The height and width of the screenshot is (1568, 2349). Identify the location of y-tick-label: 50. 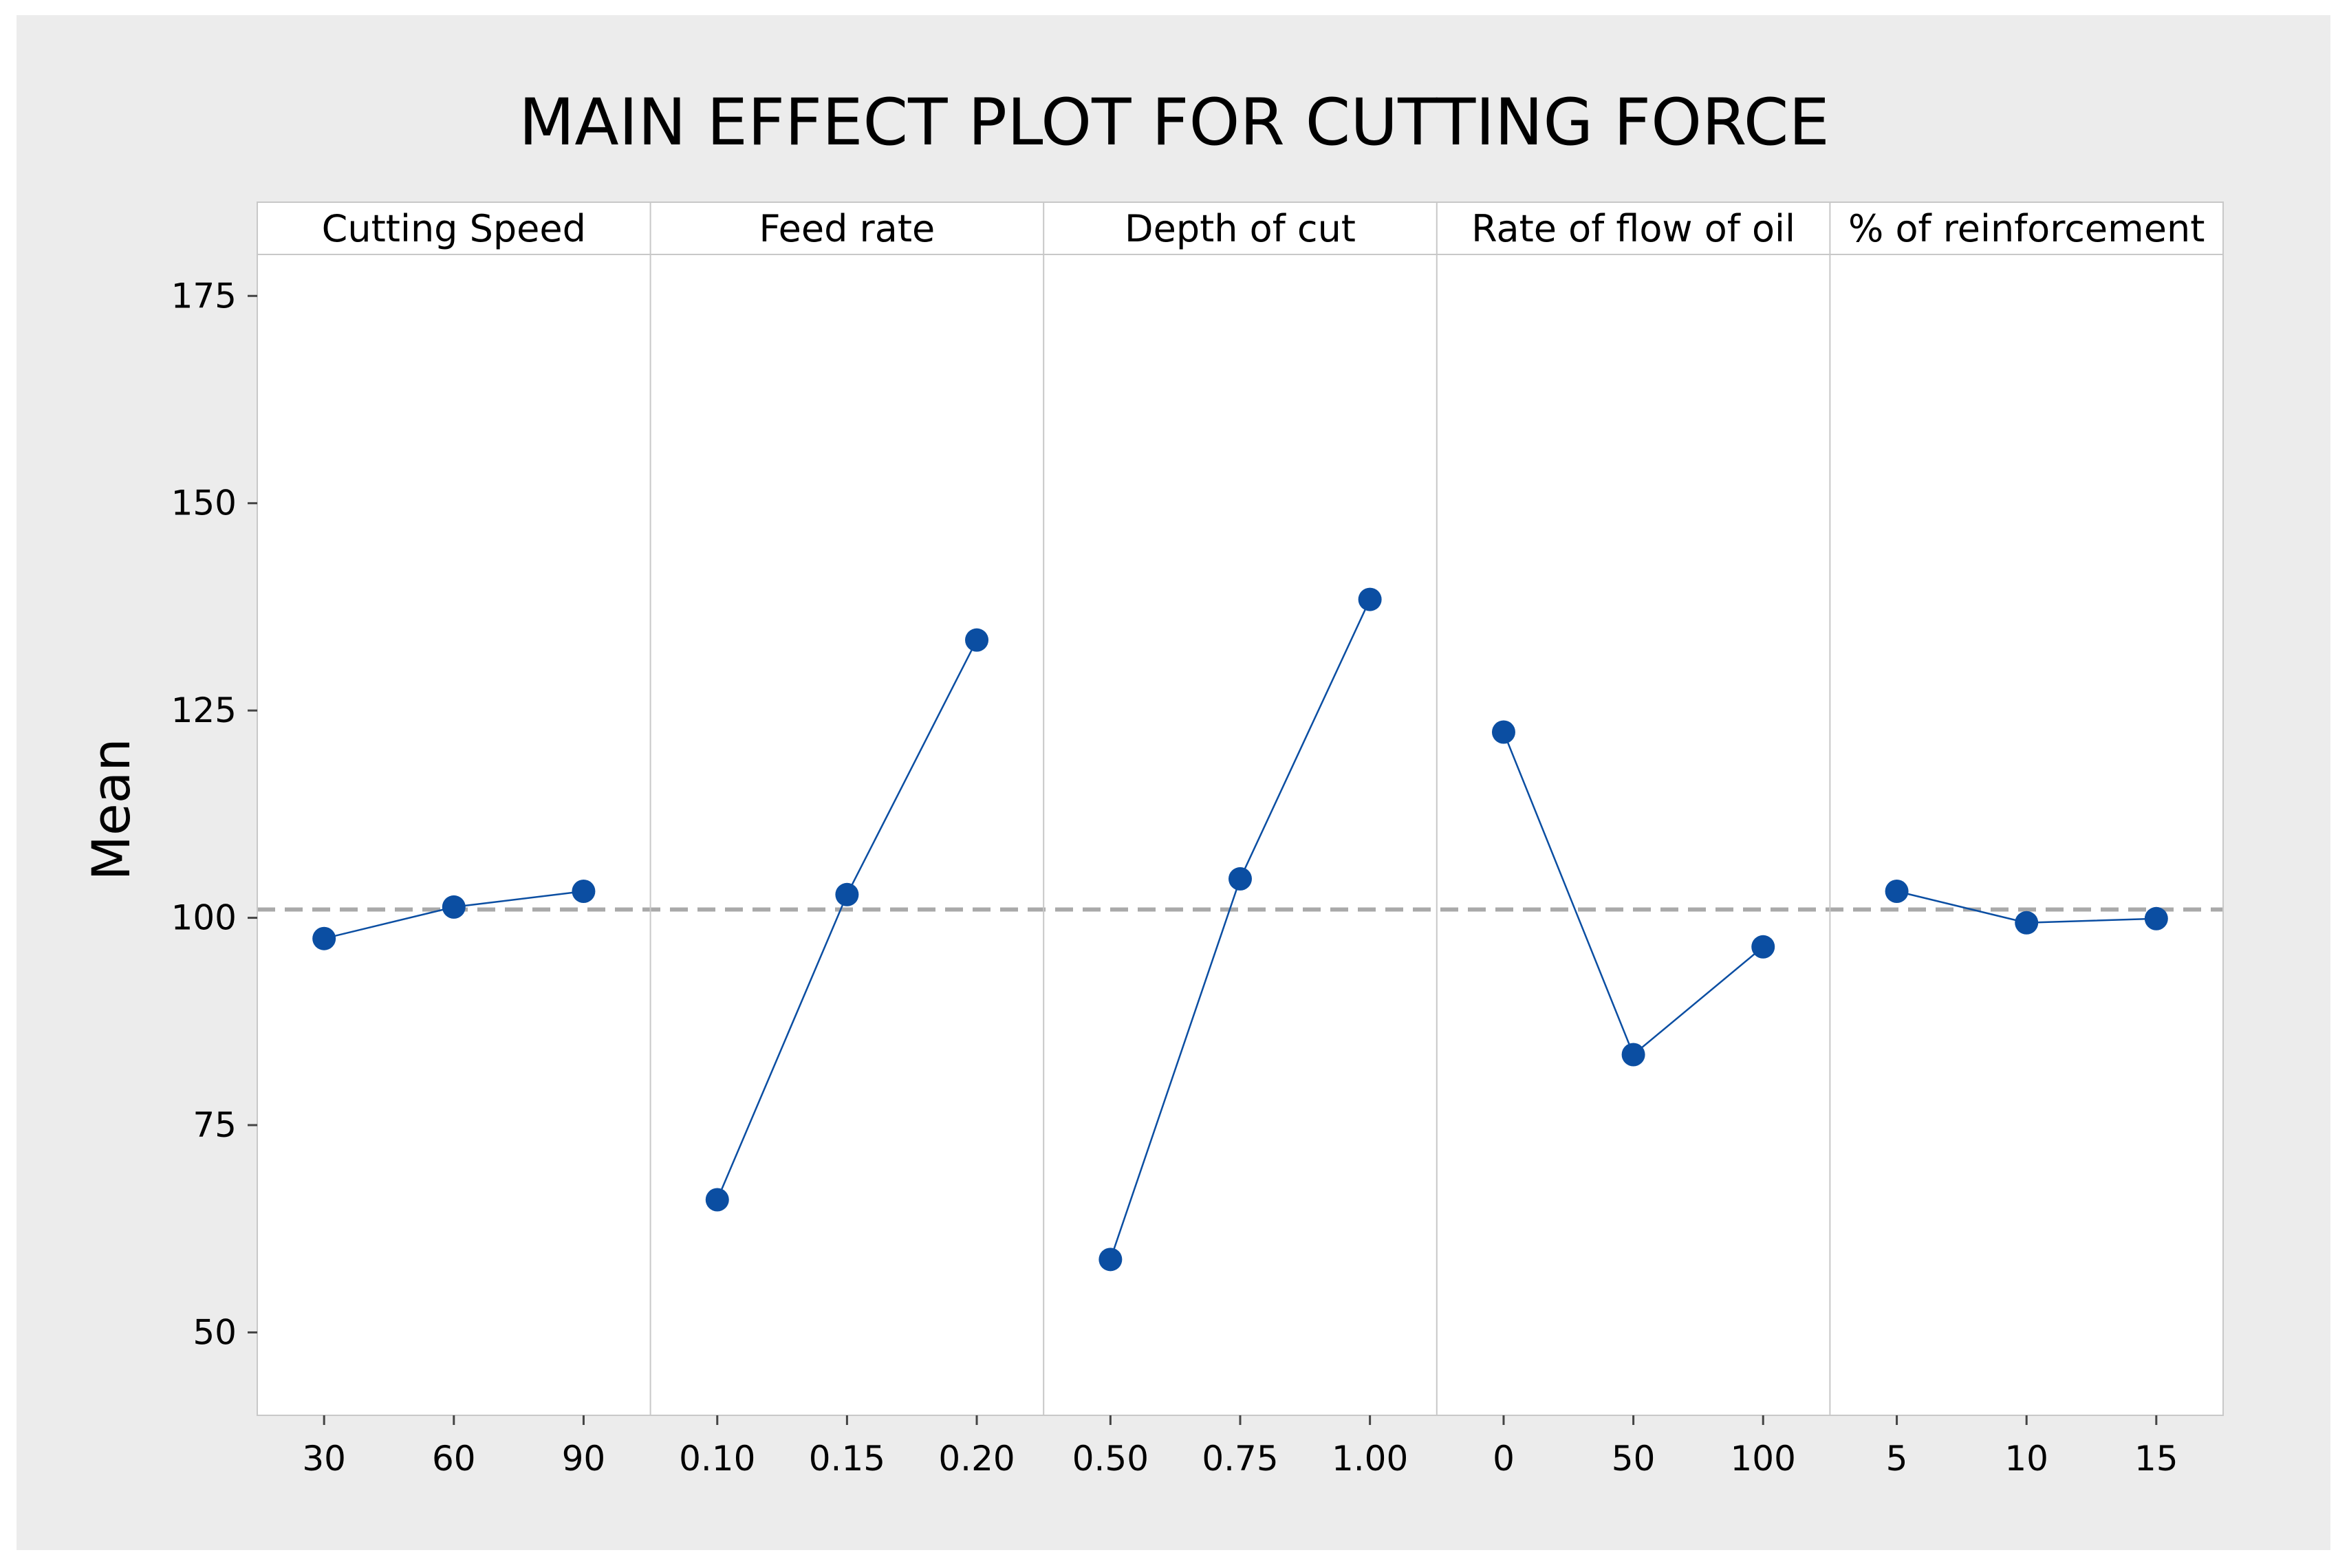
(215, 1332).